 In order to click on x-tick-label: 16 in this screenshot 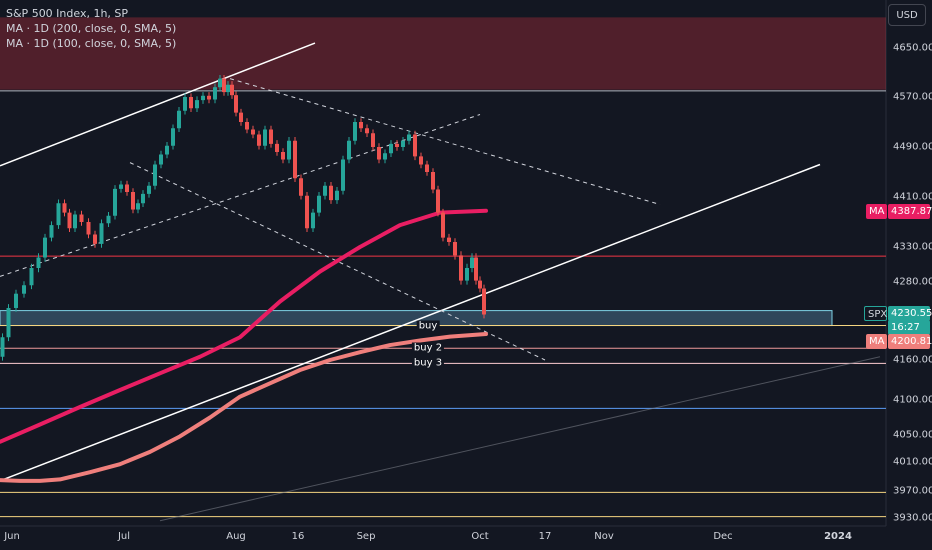, I will do `click(298, 536)`.